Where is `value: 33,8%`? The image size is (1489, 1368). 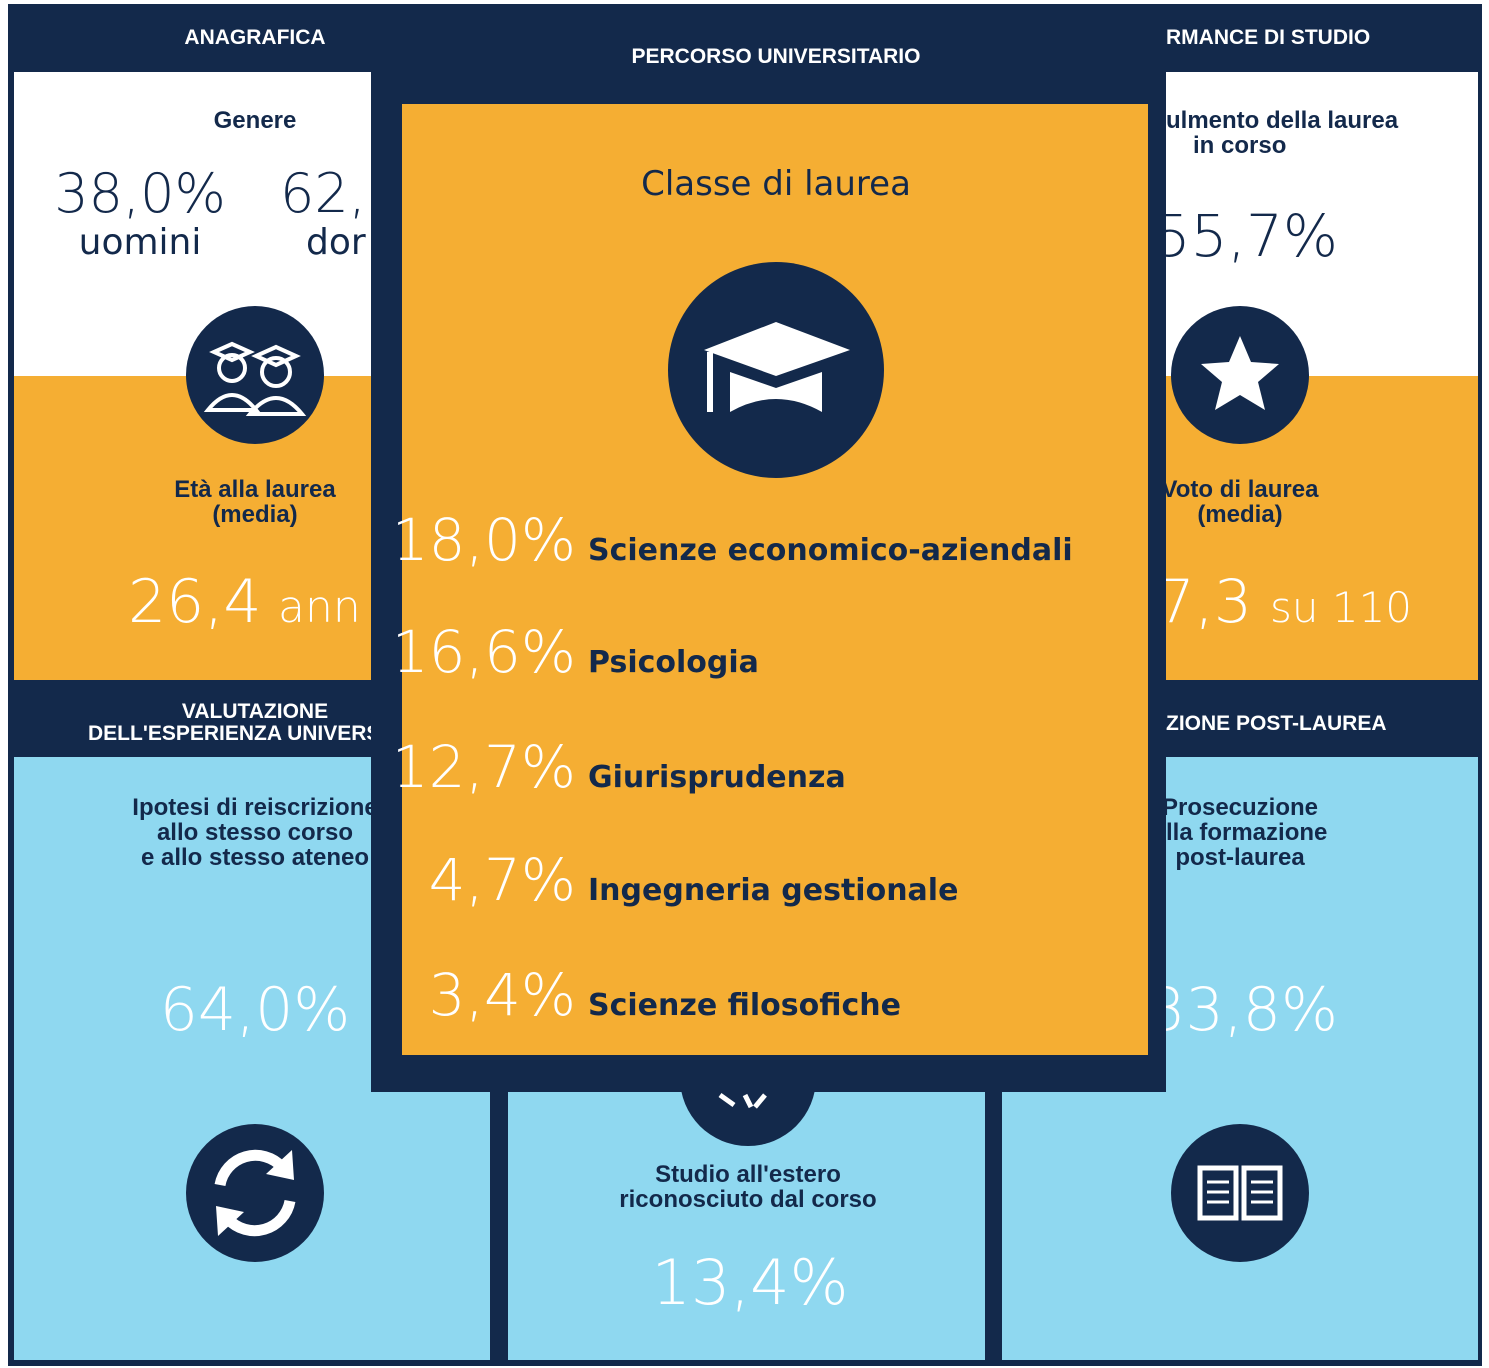 value: 33,8% is located at coordinates (1242, 1010).